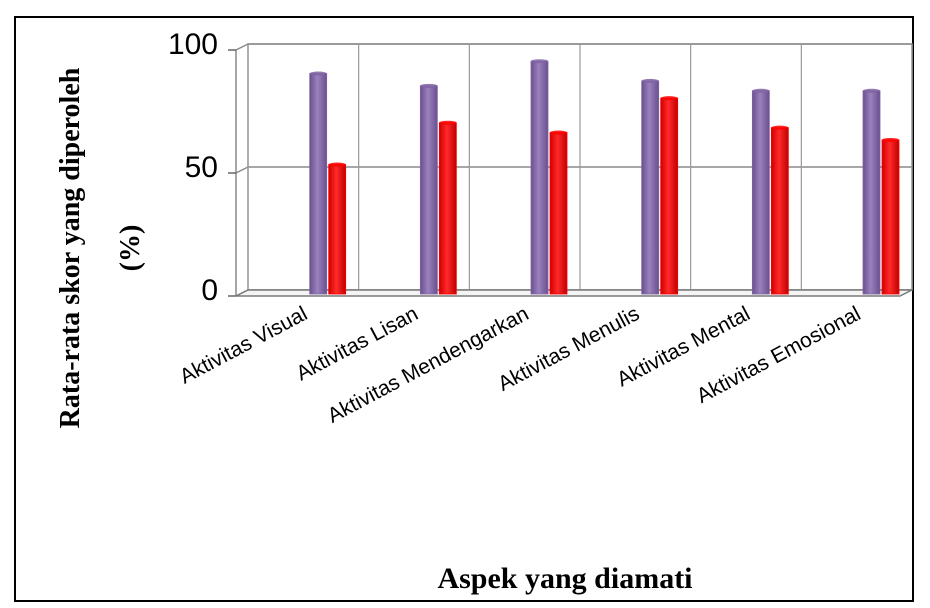  I want to click on y-axis-label: Rata-rata skor yang diperoleh, so click(70, 247).